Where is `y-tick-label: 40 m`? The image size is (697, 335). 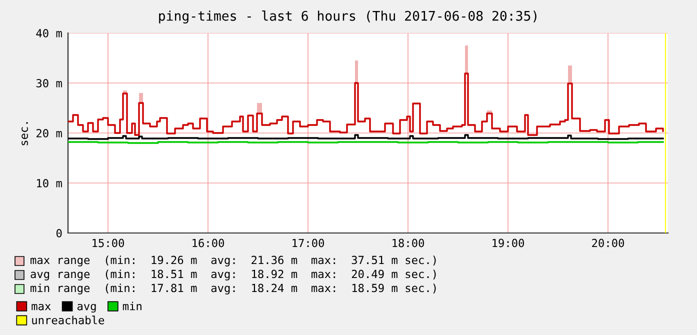 y-tick-label: 40 m is located at coordinates (49, 33).